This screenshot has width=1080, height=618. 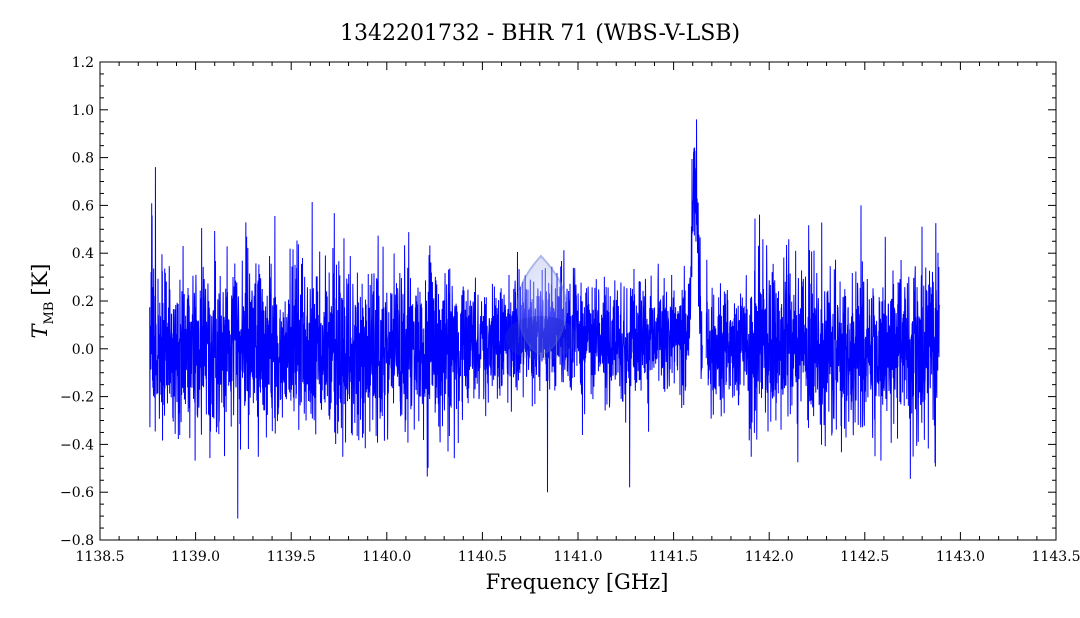 I want to click on x-tick-label: 1138.5, so click(x=100, y=557).